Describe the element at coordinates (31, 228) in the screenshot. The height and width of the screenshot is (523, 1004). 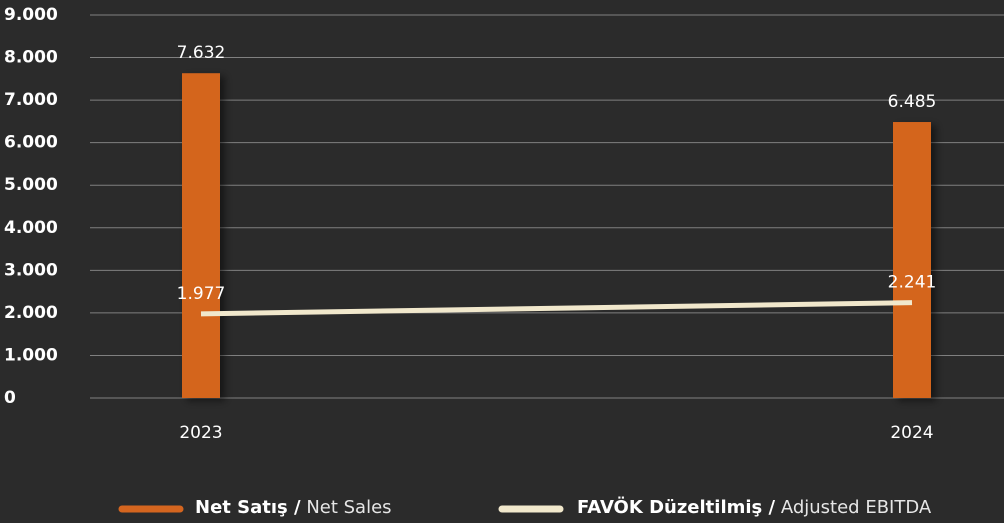
I see `y-tick-label: 4.000` at that location.